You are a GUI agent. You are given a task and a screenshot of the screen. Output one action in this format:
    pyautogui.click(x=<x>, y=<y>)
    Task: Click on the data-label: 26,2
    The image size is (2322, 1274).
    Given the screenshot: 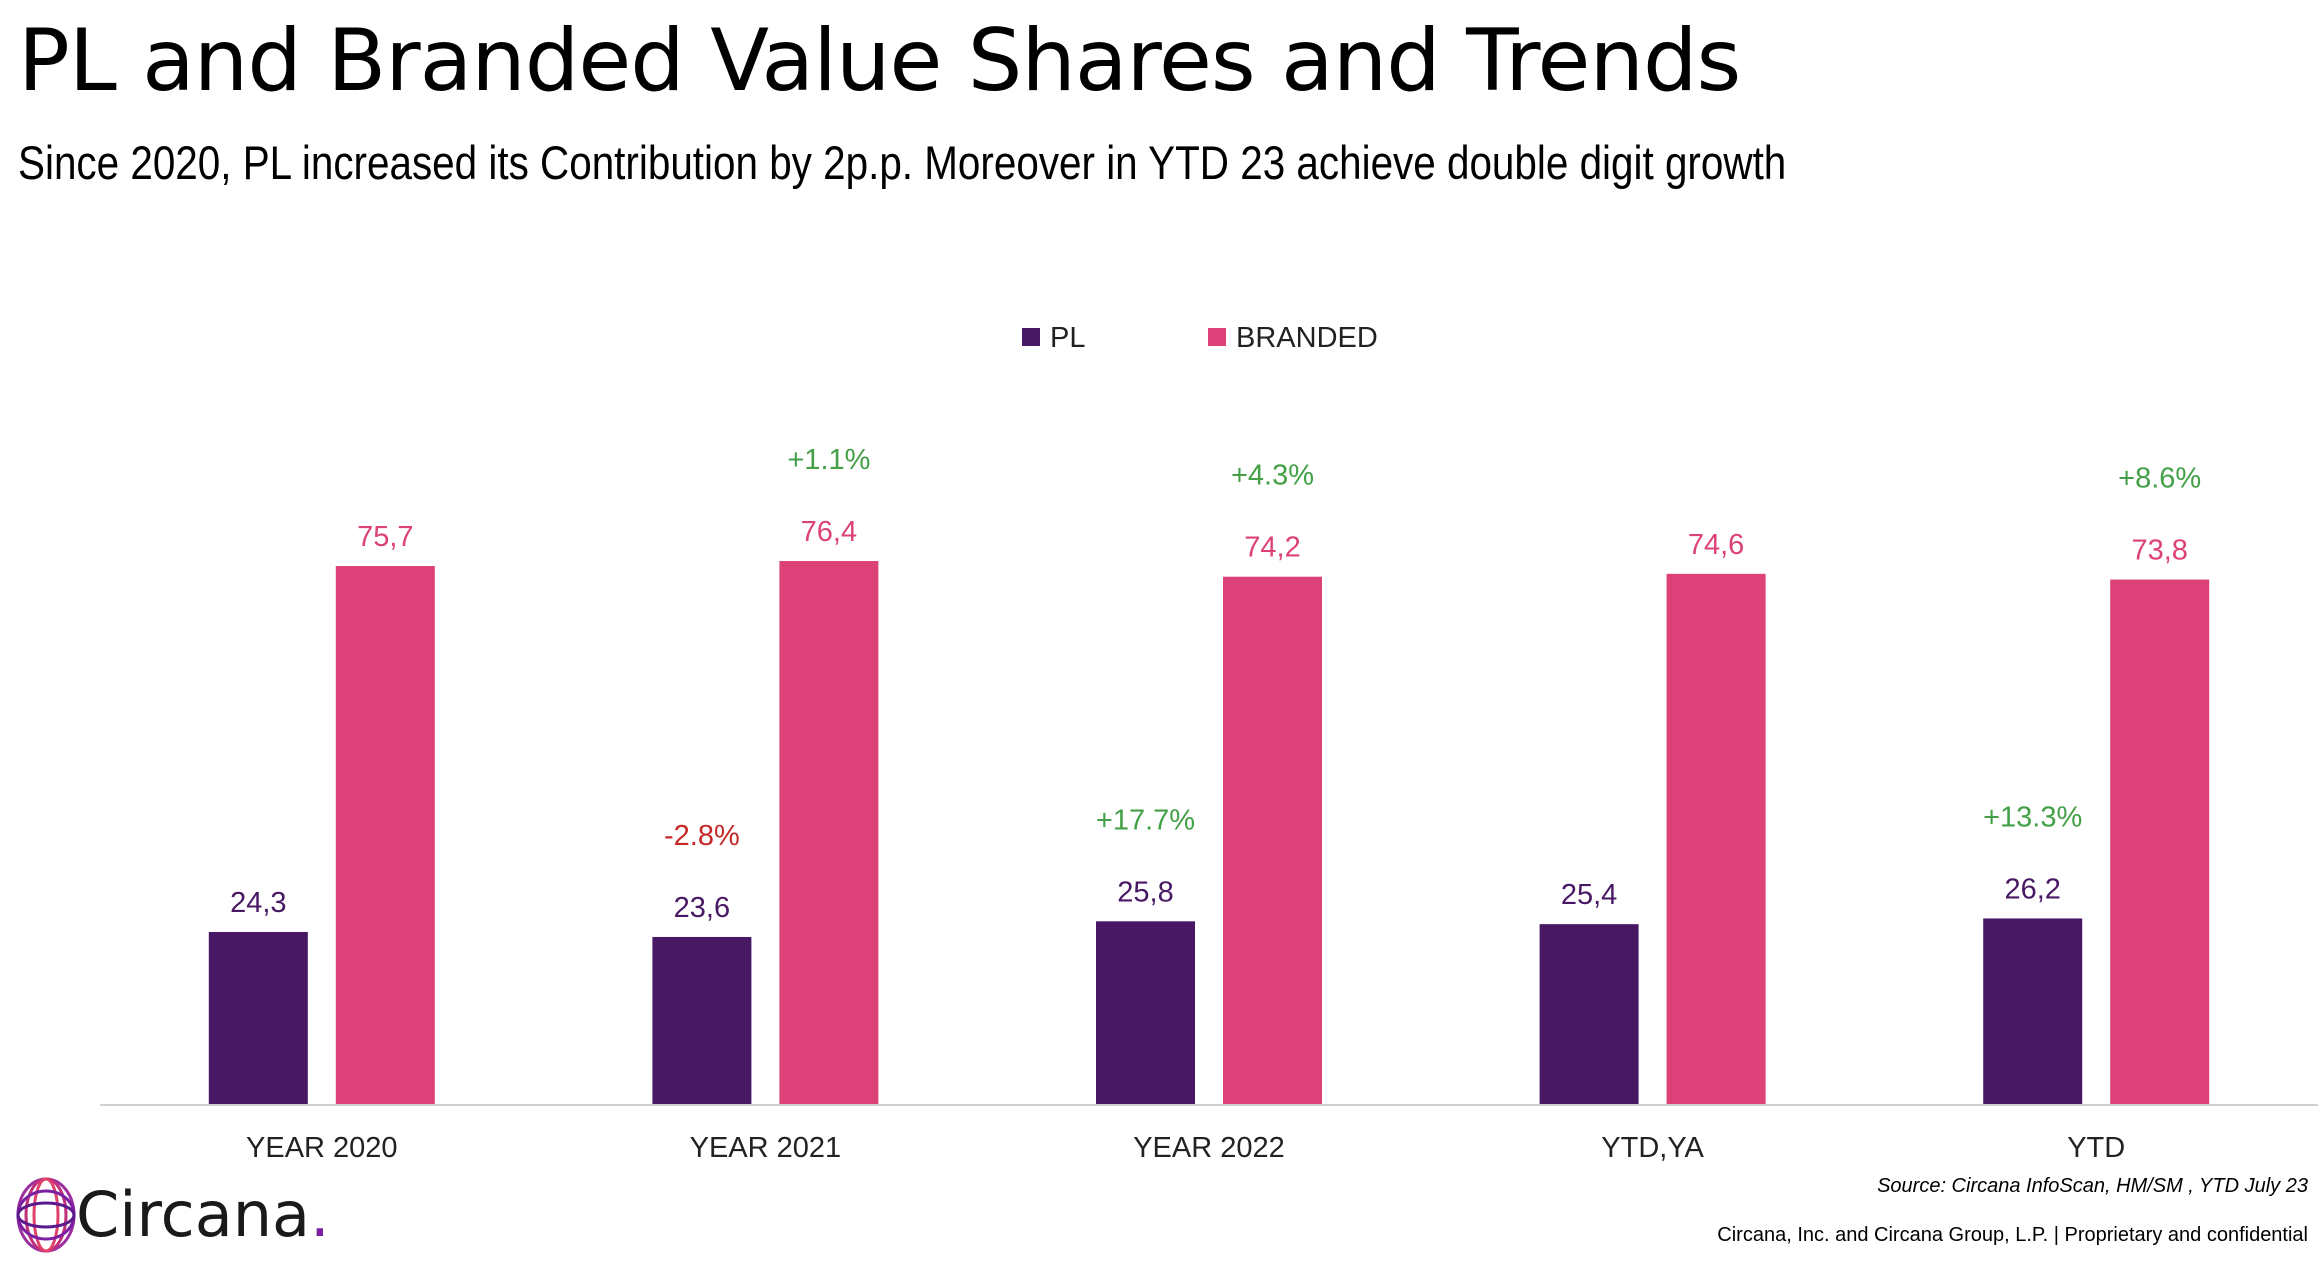 What is the action you would take?
    pyautogui.click(x=2032, y=889)
    